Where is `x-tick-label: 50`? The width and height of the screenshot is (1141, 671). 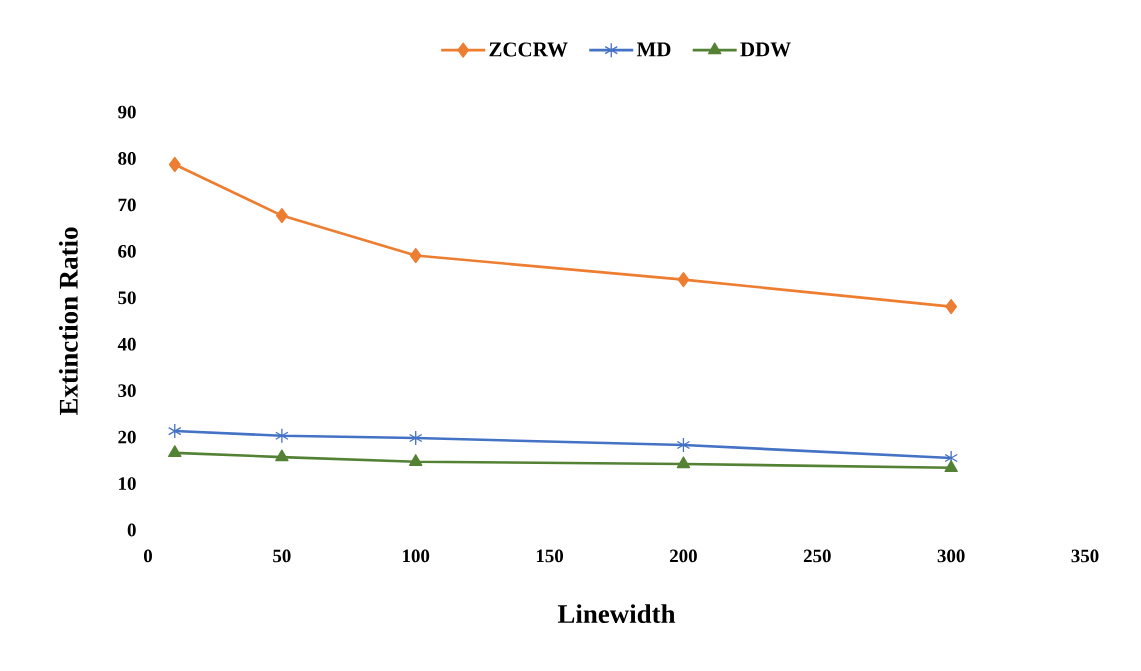
x-tick-label: 50 is located at coordinates (282, 556).